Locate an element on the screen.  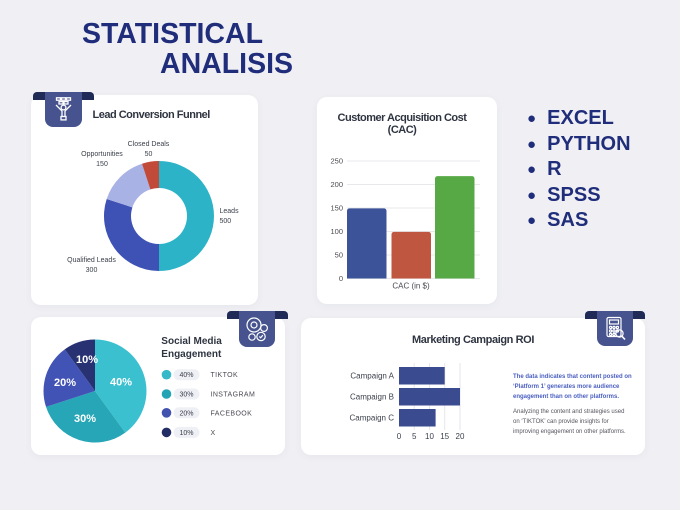
svg-text: 15 is located at coordinates (444, 436).